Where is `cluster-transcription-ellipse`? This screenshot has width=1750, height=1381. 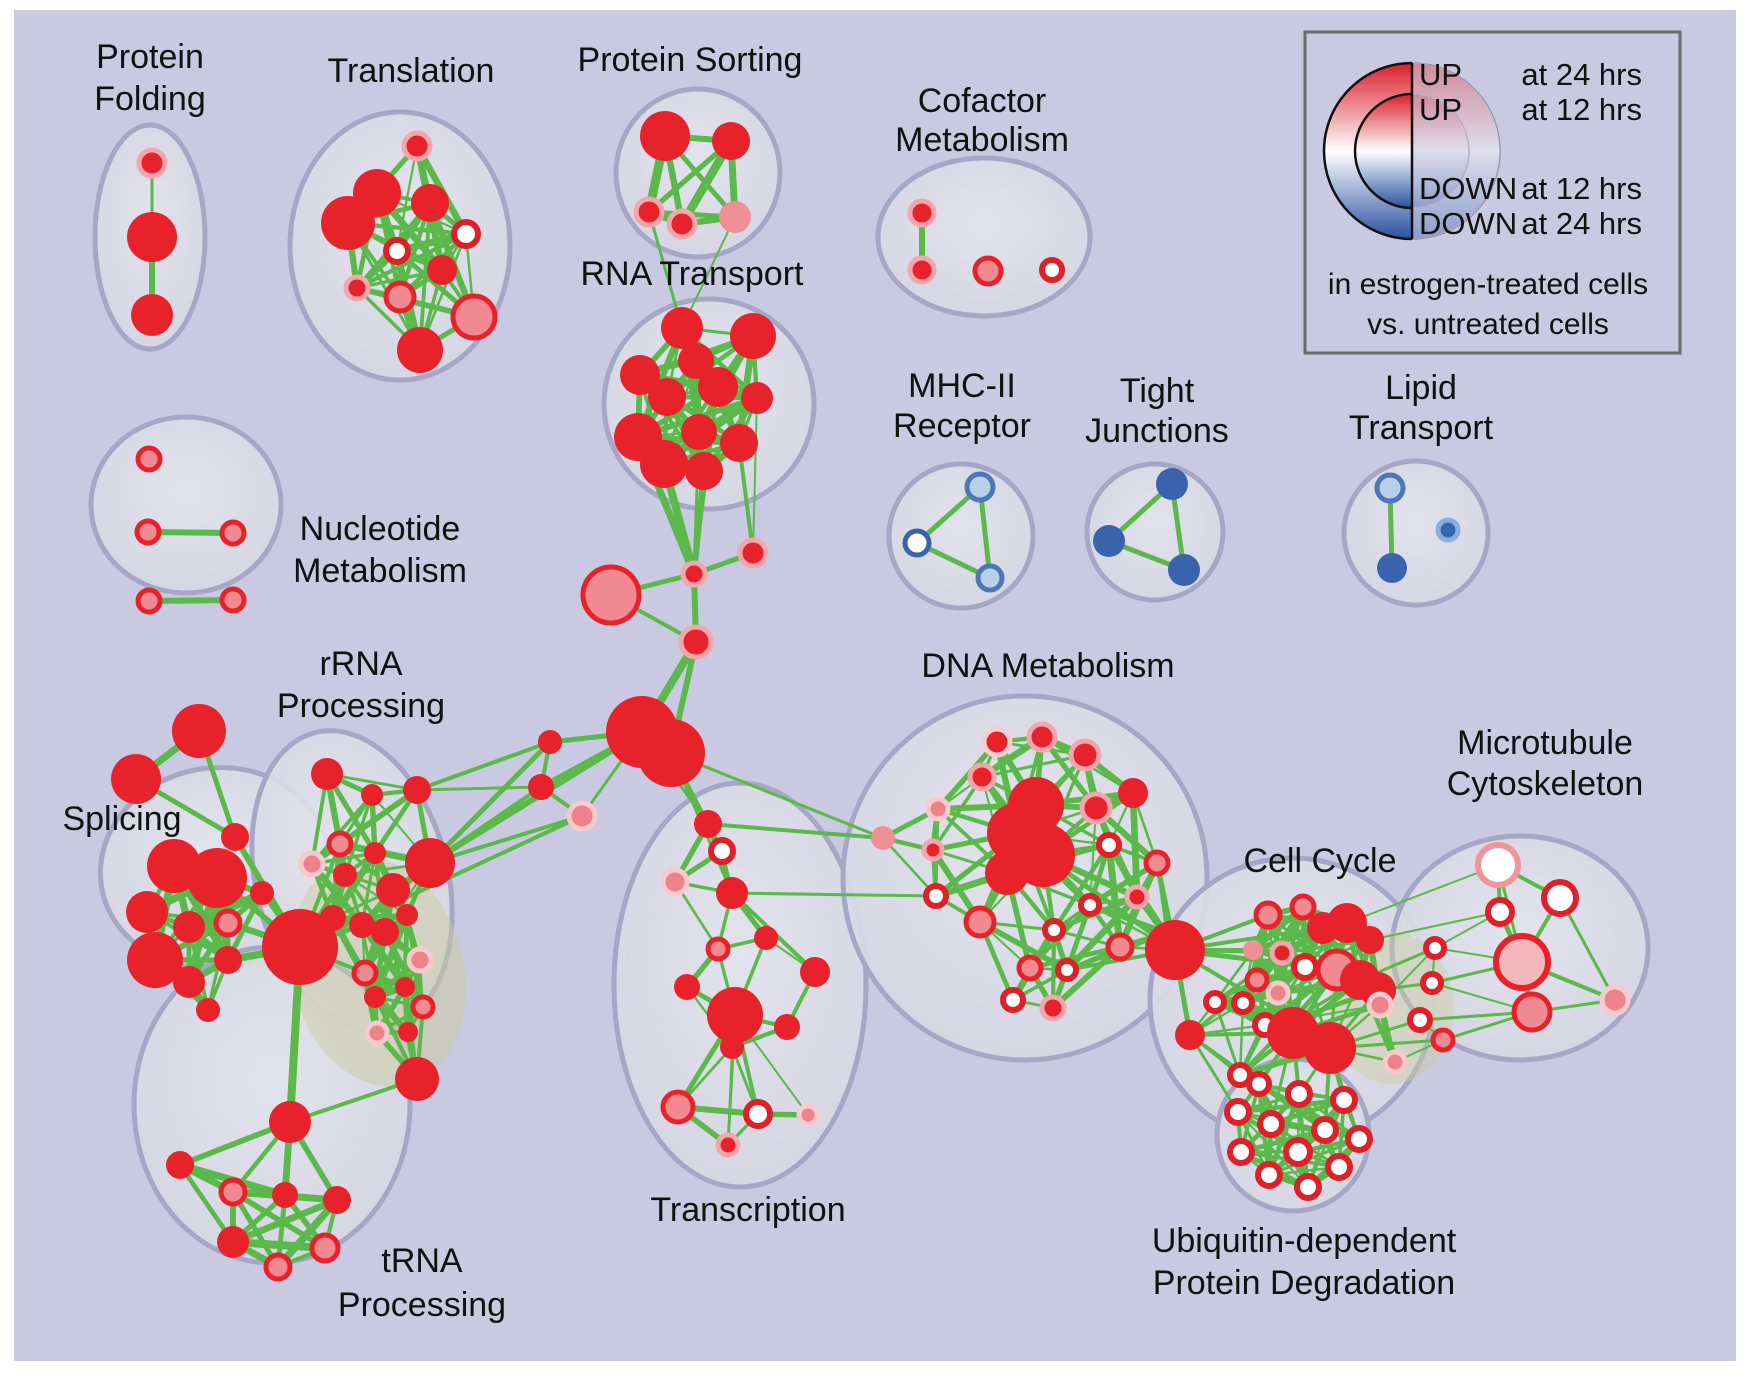 cluster-transcription-ellipse is located at coordinates (740, 985).